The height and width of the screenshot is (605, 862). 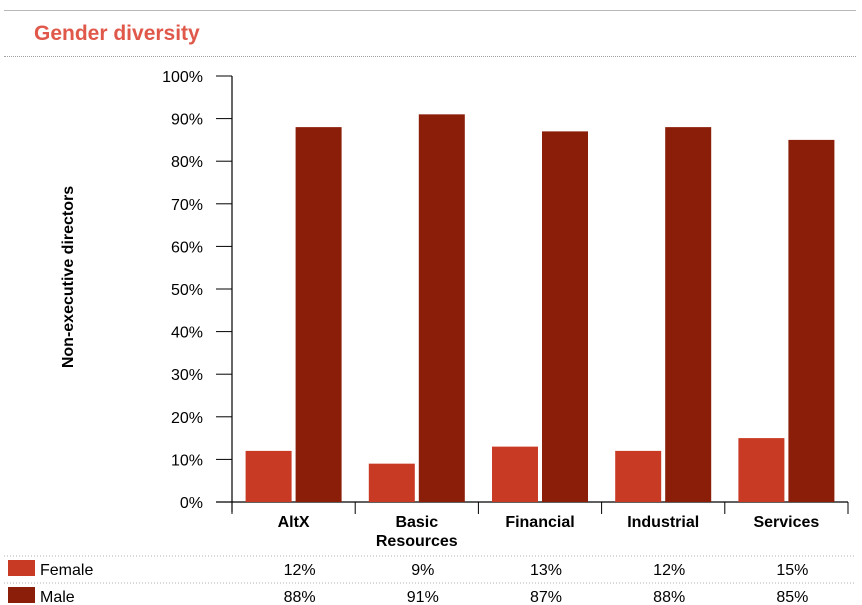 I want to click on legend-swatch-male, so click(x=21, y=595).